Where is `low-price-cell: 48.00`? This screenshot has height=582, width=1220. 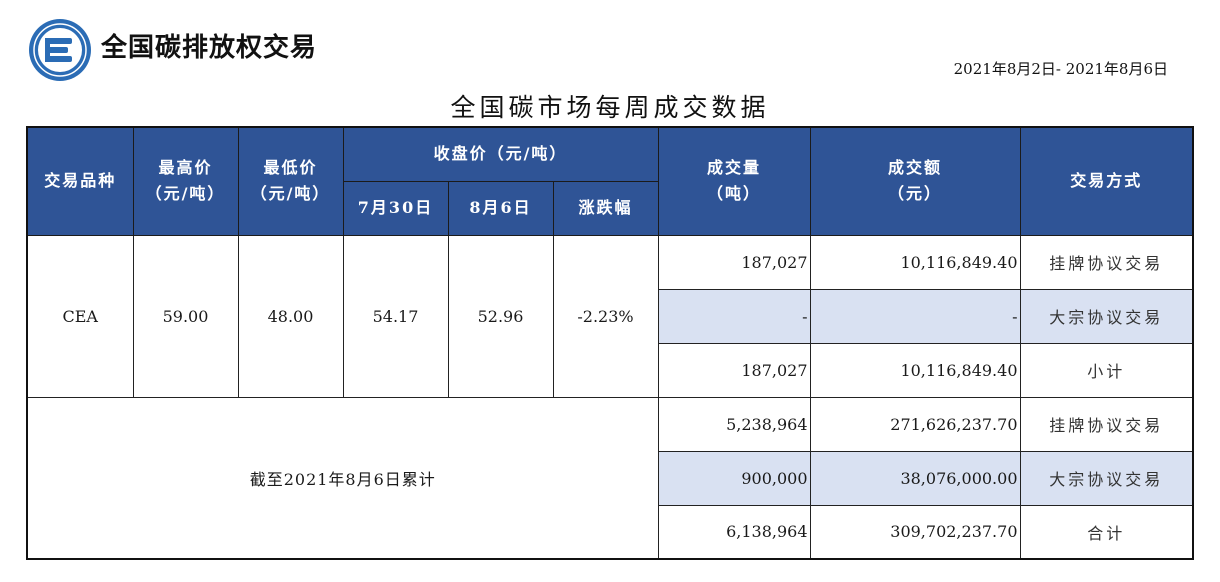
low-price-cell: 48.00 is located at coordinates (290, 316).